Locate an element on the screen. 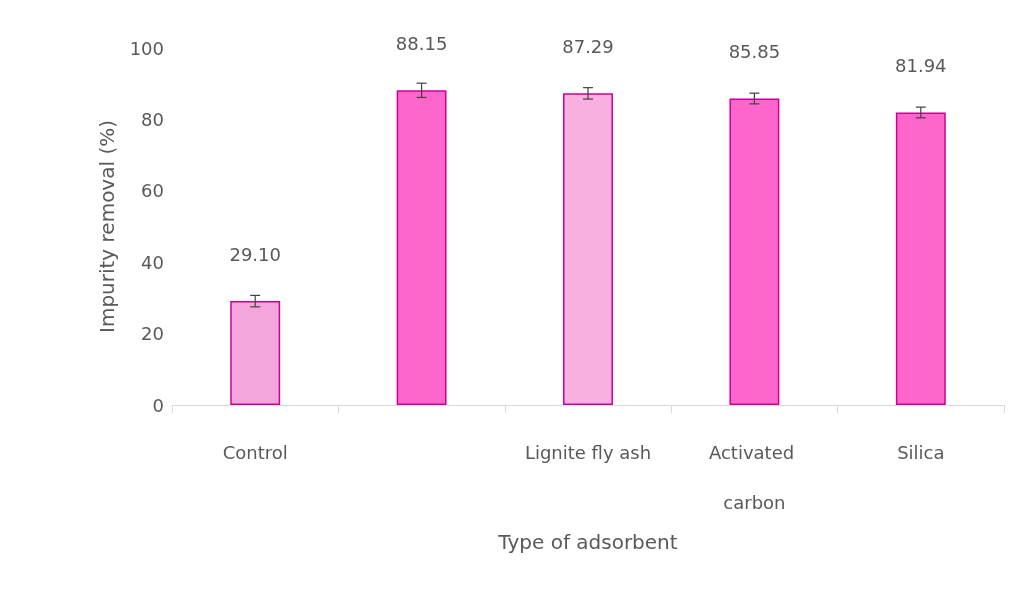 The height and width of the screenshot is (608, 1029). data-label: 87.29 is located at coordinates (588, 46).